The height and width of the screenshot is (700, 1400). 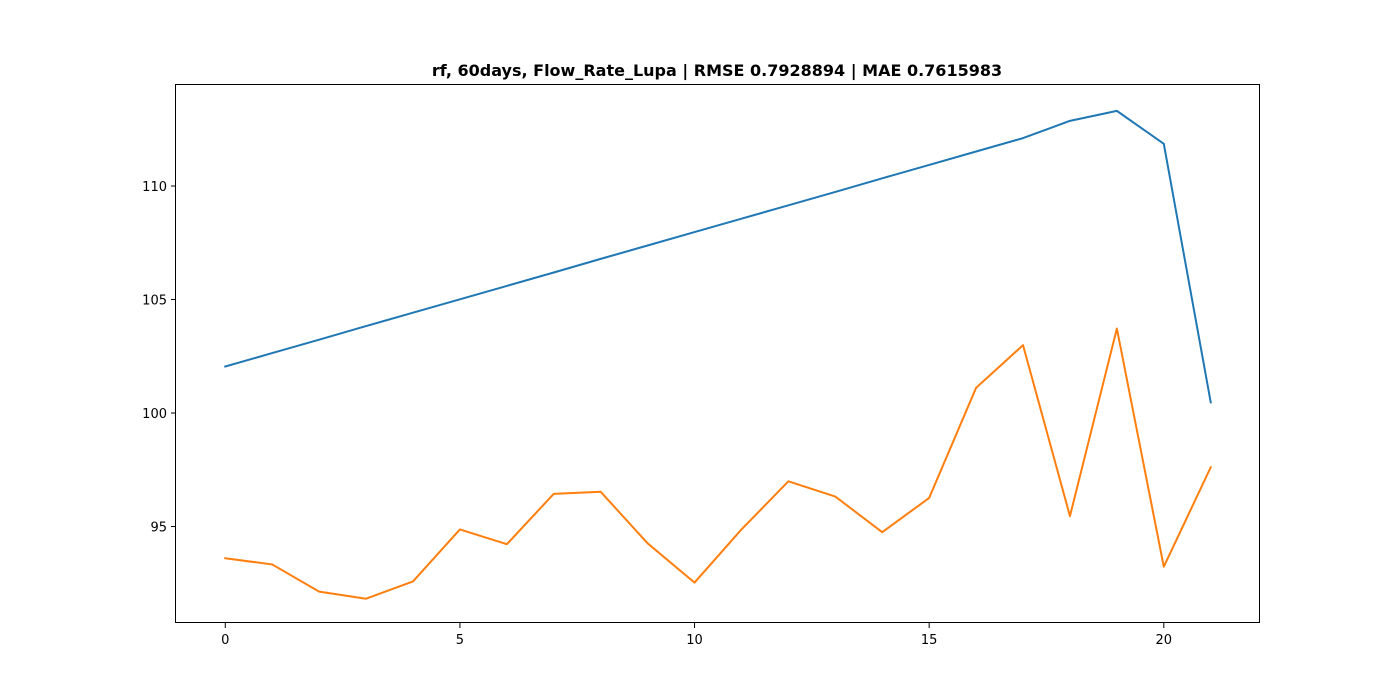 I want to click on x-tick-label: 10, so click(x=694, y=640).